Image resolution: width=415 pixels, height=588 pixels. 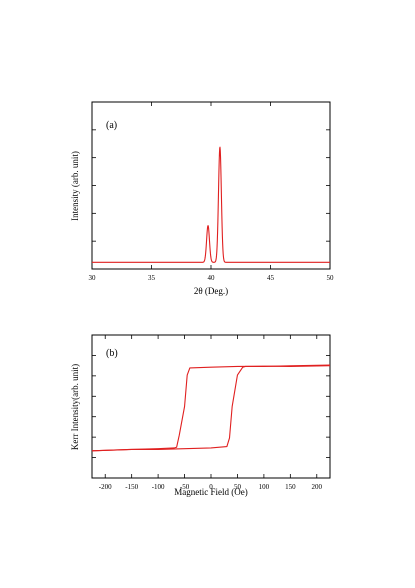 I want to click on panel-b-x-axis-title: Magnetic Field (Oe), so click(x=210, y=492).